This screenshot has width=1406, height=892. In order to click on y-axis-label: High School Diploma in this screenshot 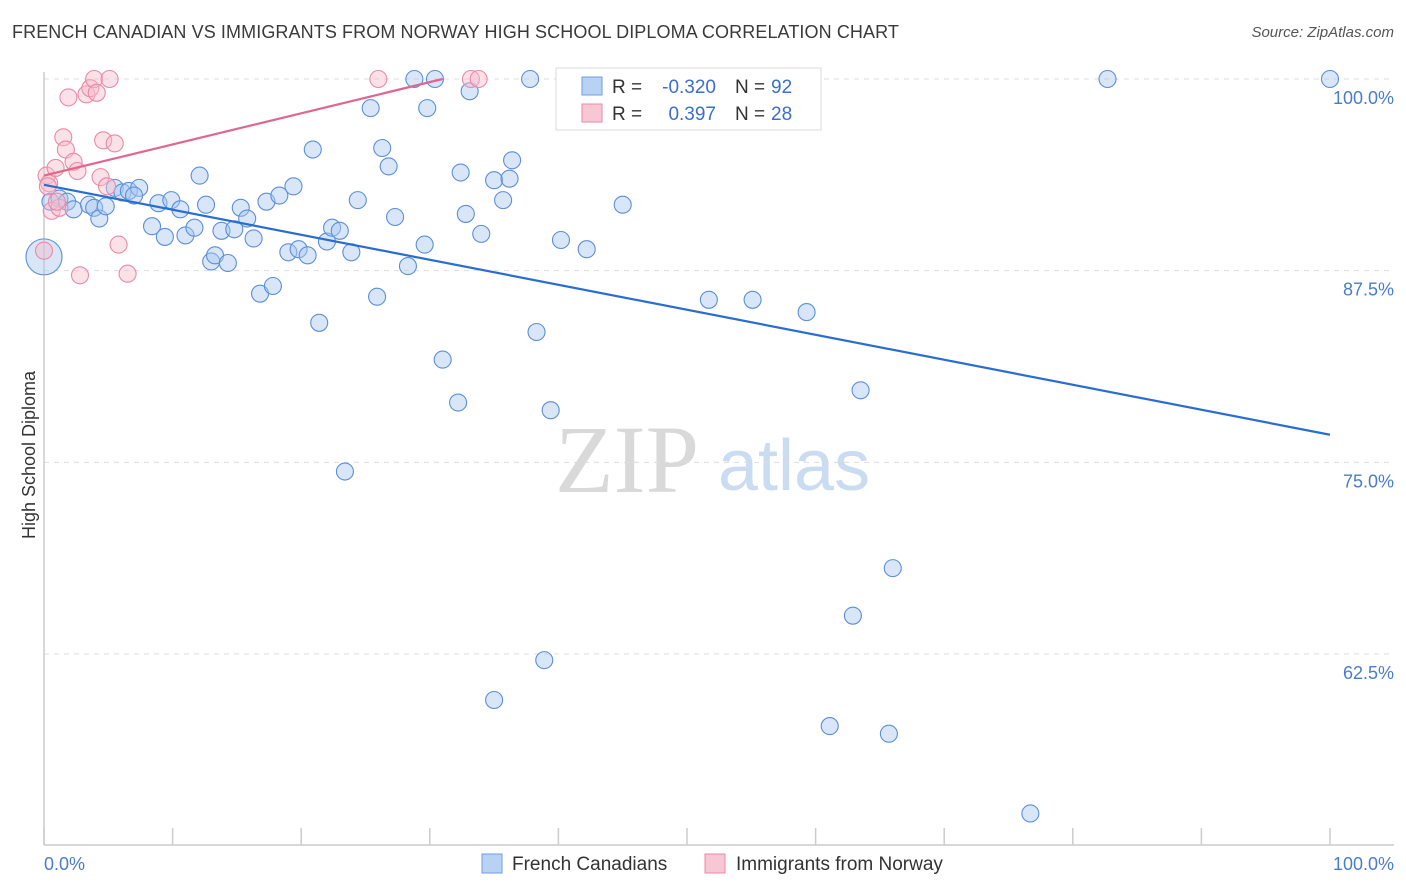, I will do `click(29, 454)`.